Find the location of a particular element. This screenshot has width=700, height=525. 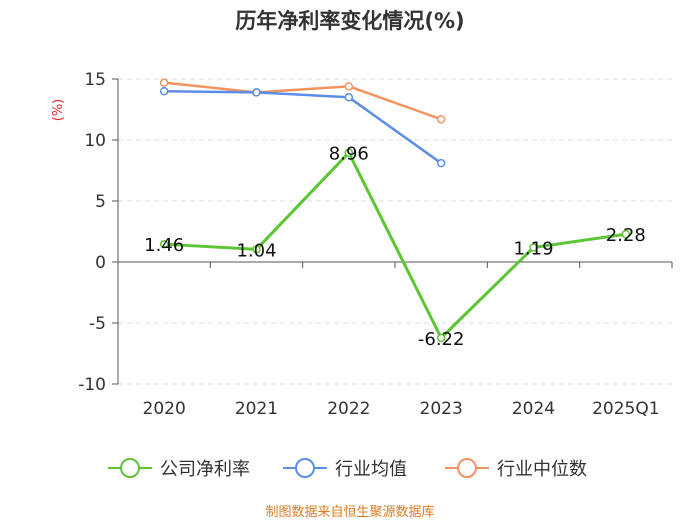

data-label-3: -6.22 is located at coordinates (441, 339).